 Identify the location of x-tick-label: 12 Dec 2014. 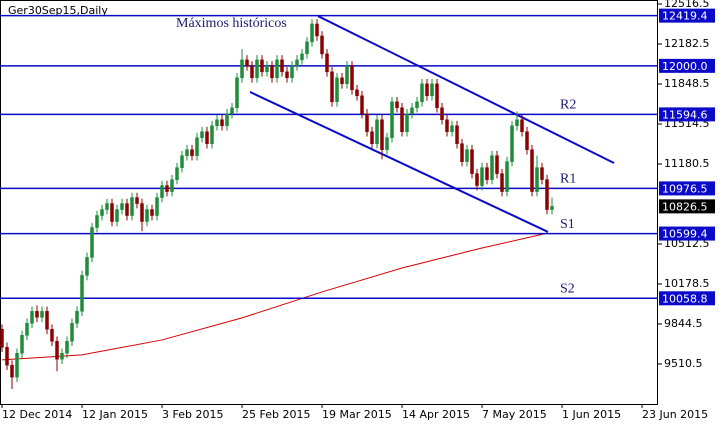
(37, 414).